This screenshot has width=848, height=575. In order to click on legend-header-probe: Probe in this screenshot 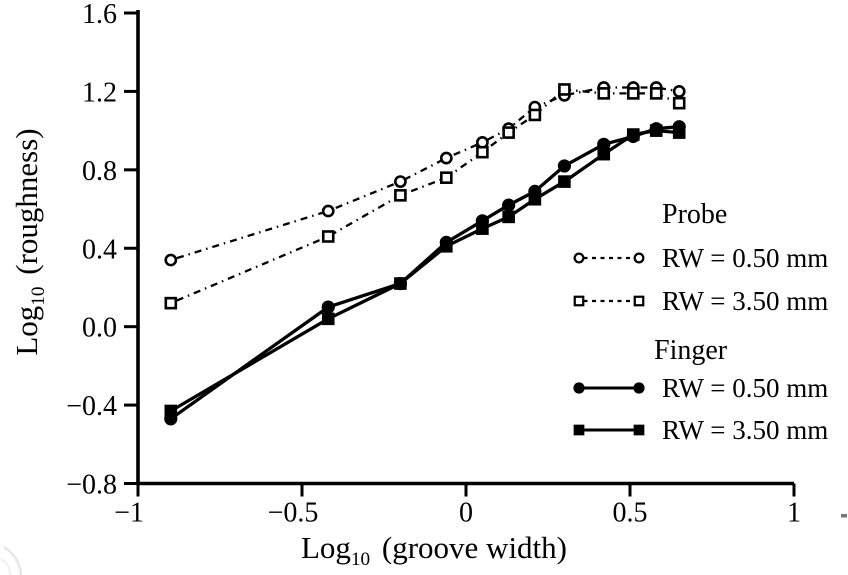, I will do `click(695, 214)`.